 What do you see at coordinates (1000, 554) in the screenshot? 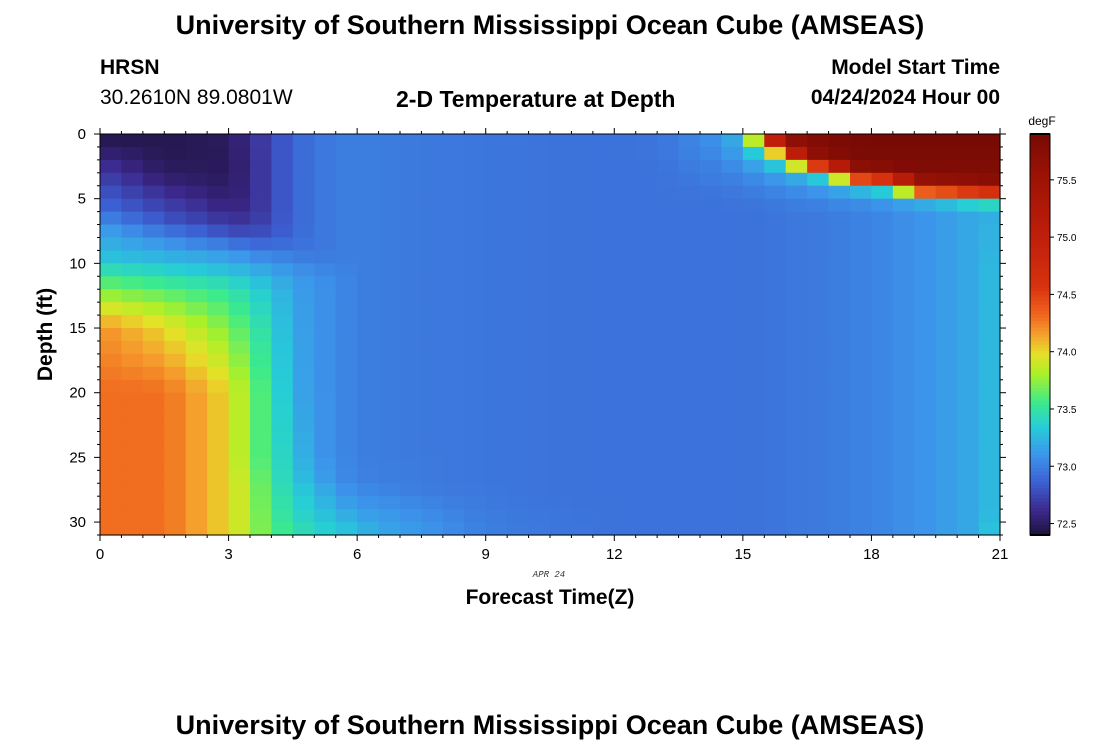
I see `x-tick-label: 21` at bounding box center [1000, 554].